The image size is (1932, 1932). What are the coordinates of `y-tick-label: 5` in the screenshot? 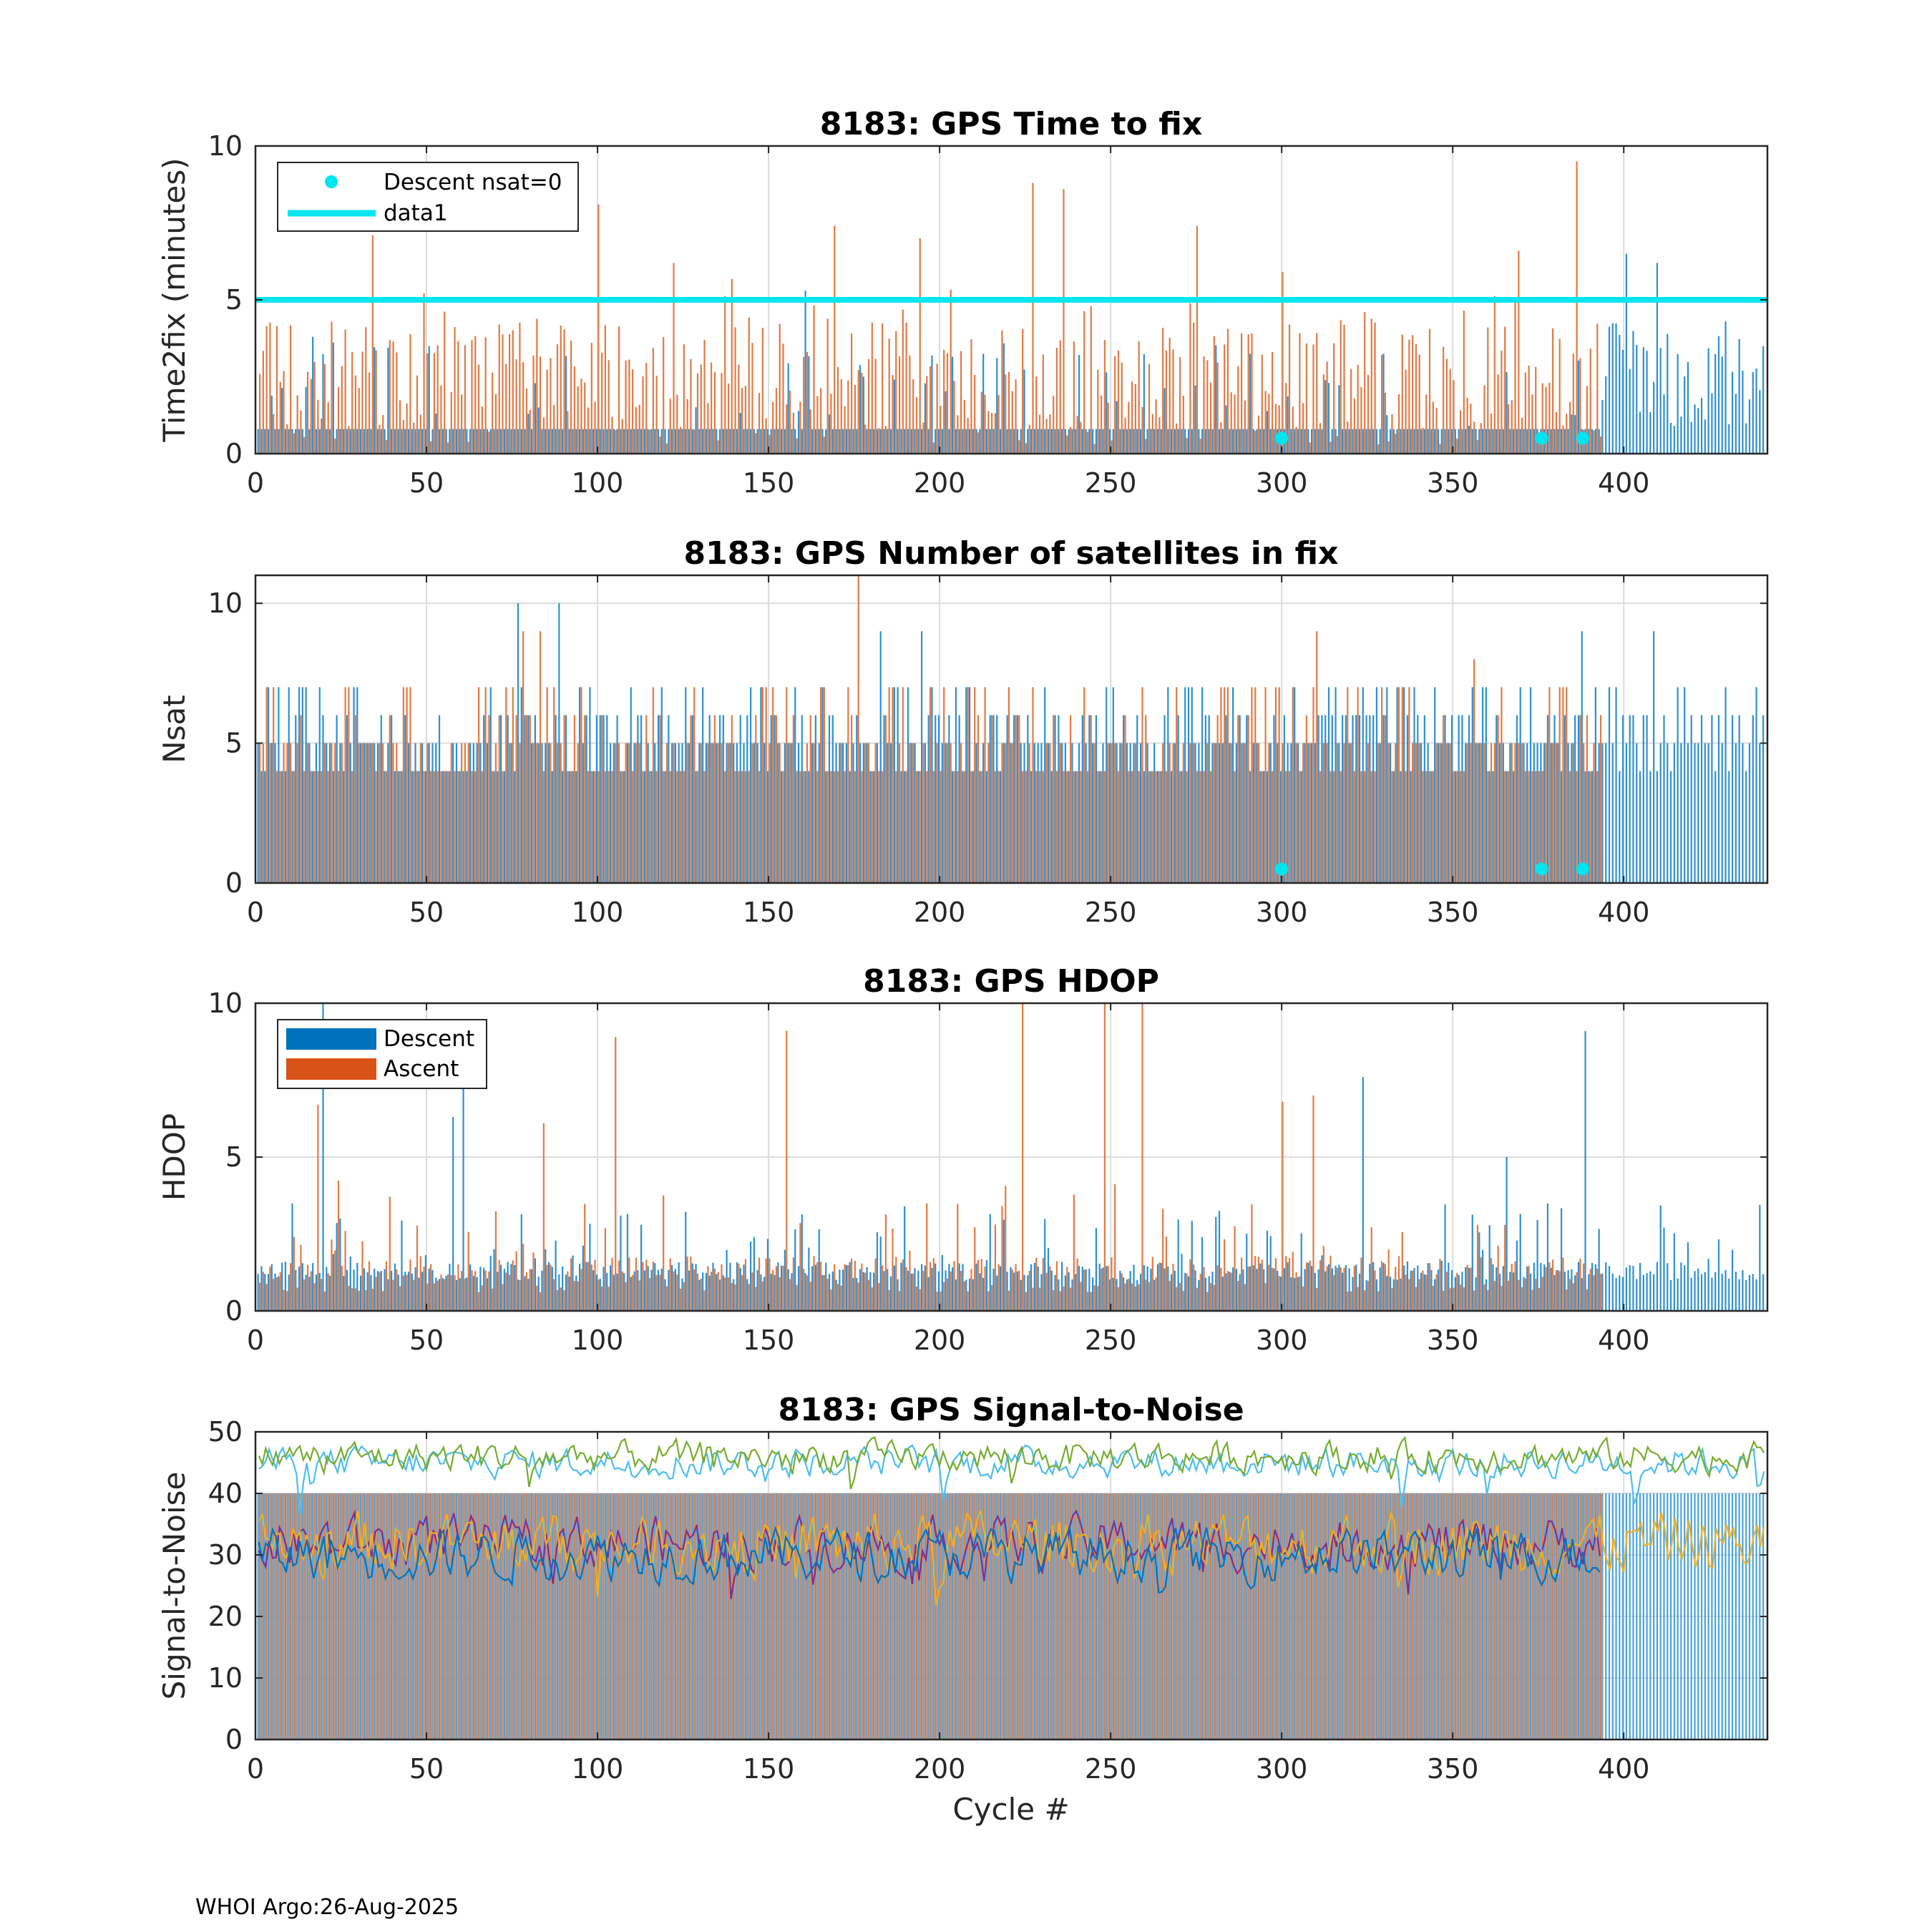 It's located at (234, 300).